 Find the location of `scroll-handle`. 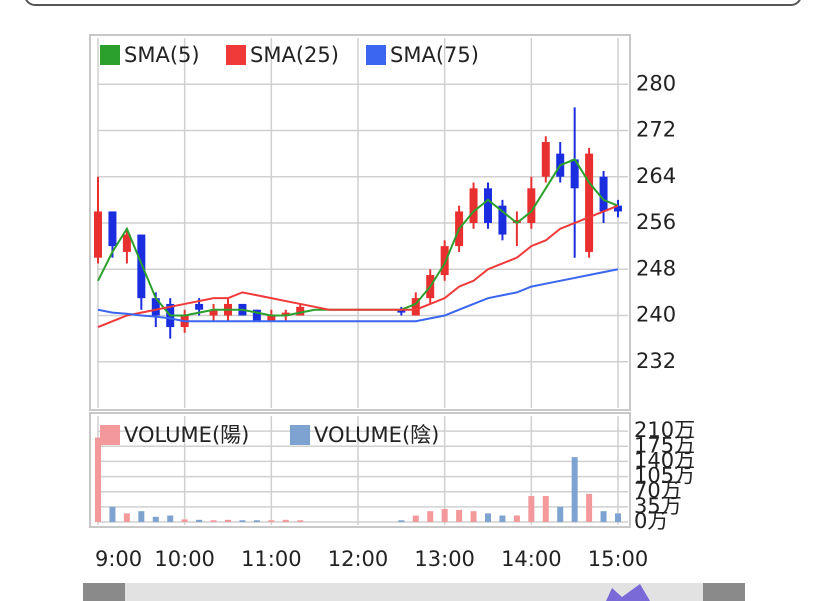

scroll-handle is located at coordinates (628, 592).